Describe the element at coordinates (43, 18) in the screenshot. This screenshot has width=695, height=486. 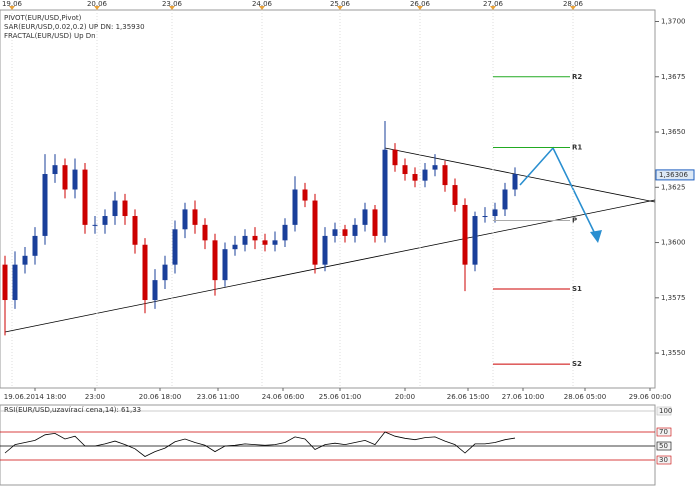
I see `legend-line: PIVOT(EUR/USD,Pivot)` at that location.